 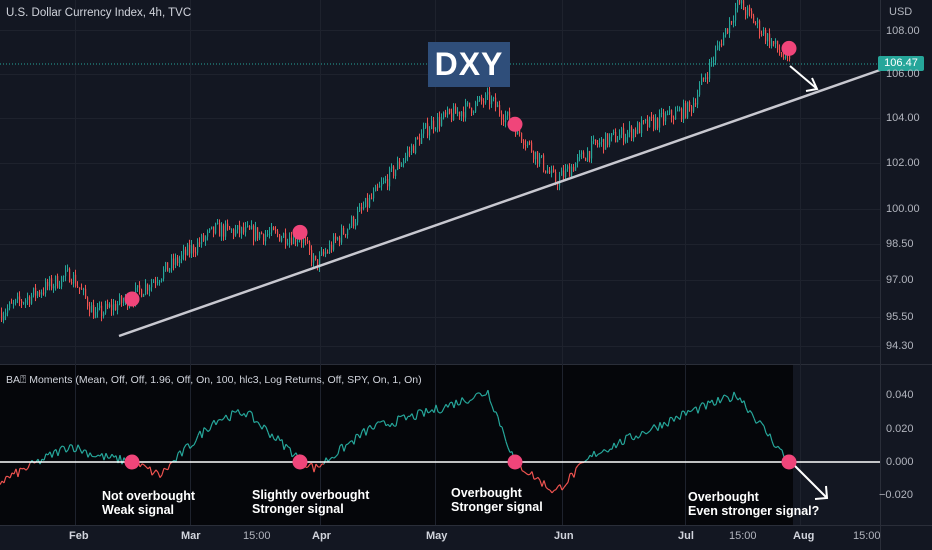 I want to click on oscillator-signal-marker, so click(x=515, y=462).